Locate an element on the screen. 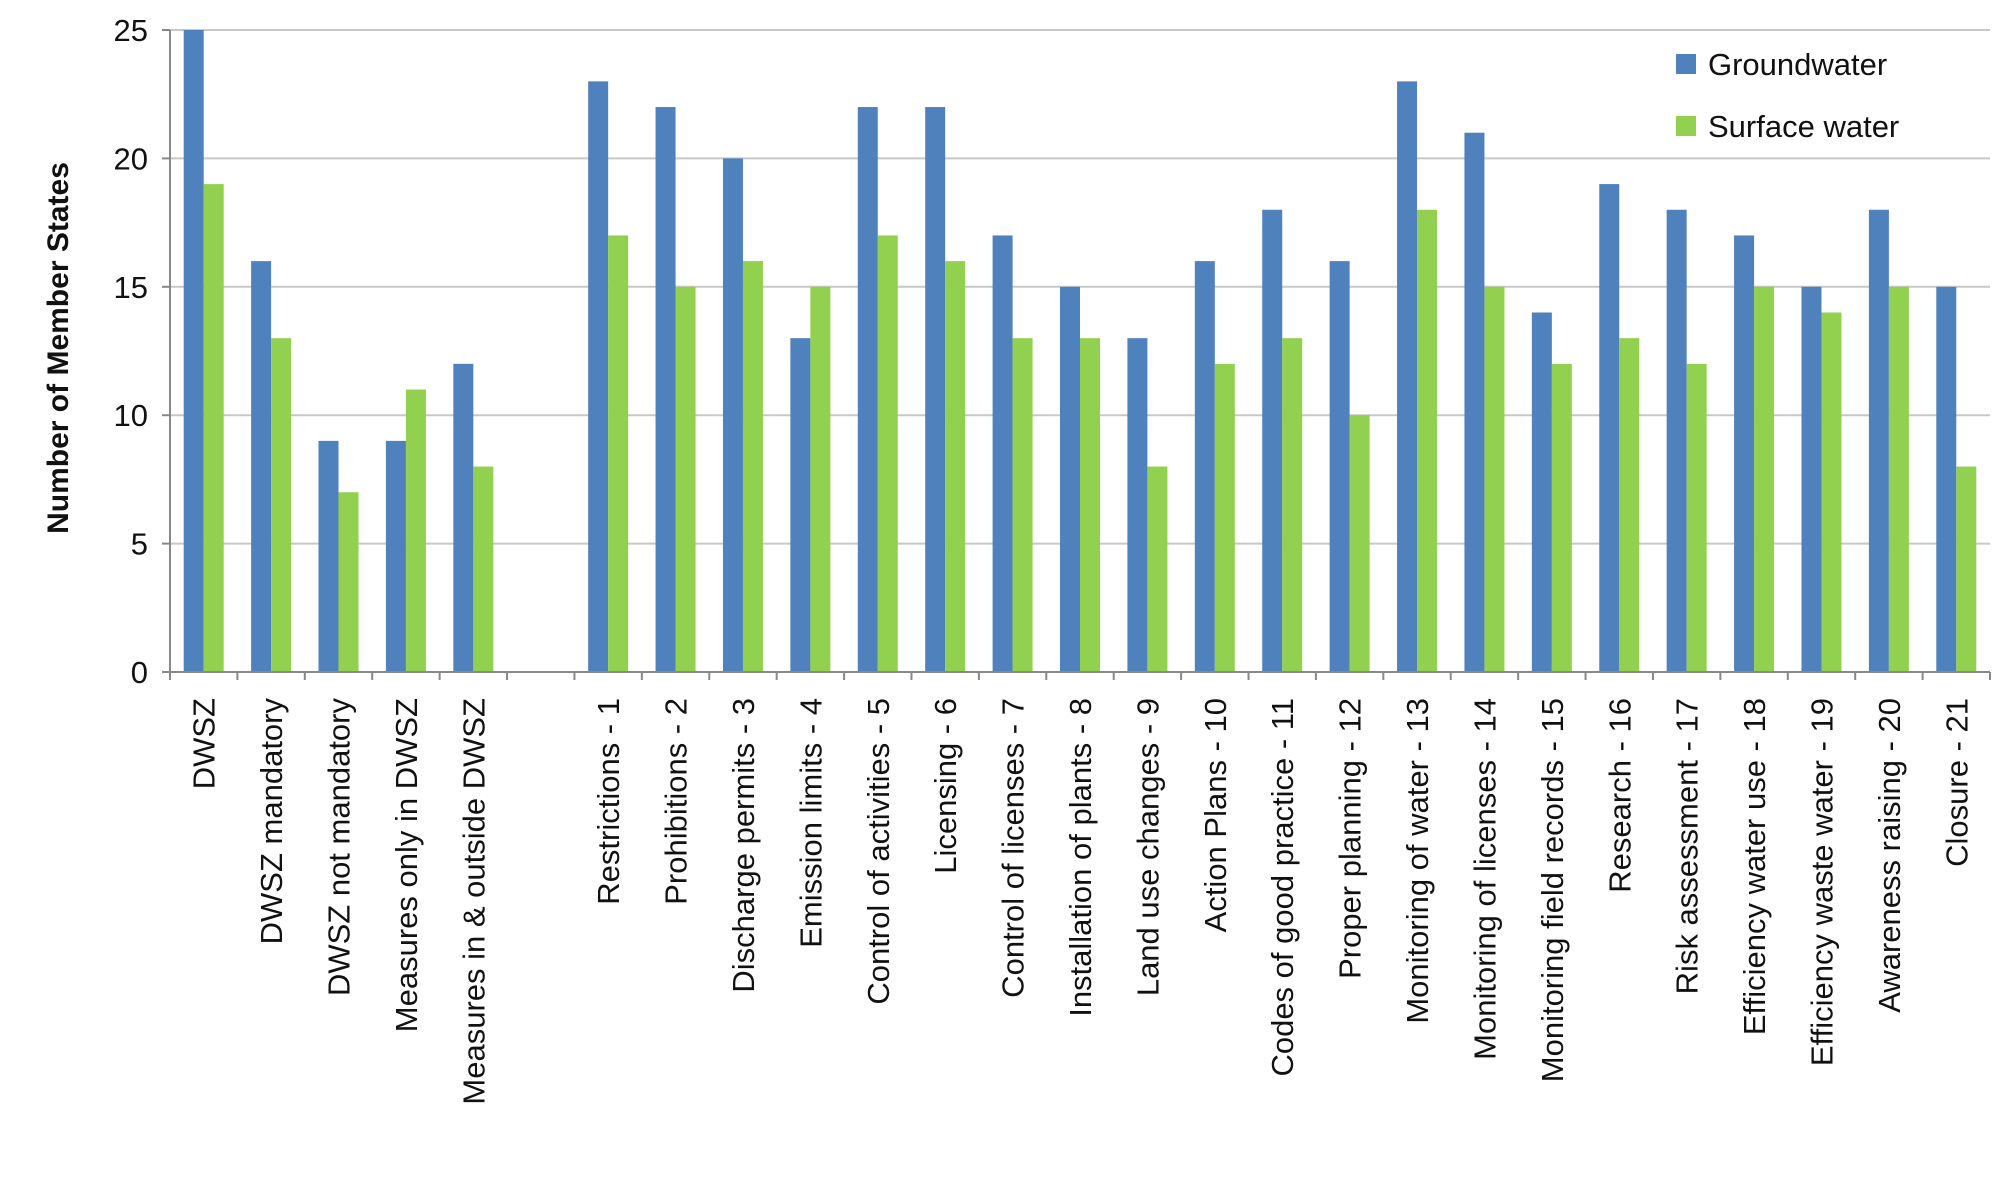  x-tick-label: DWSZ mandatory is located at coordinates (271, 821).